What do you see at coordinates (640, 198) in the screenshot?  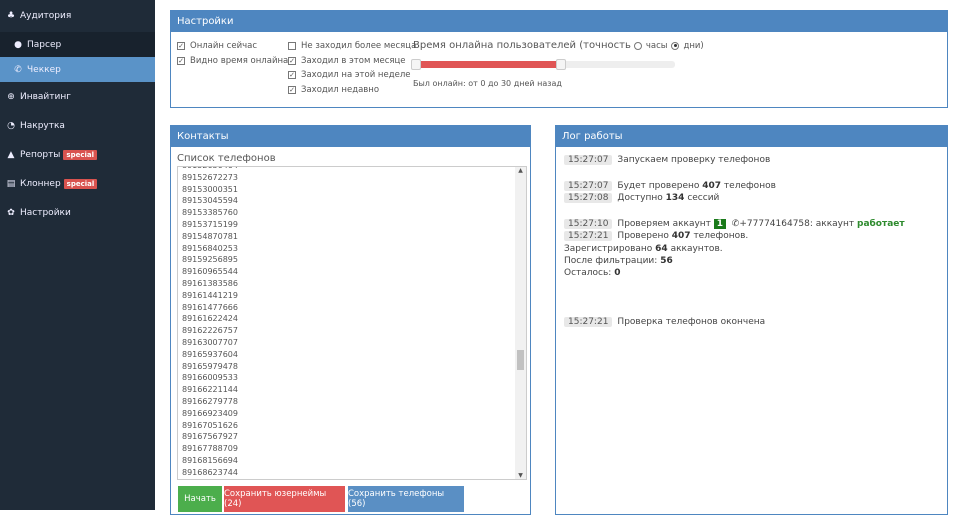 I see `log-text: Доступно` at bounding box center [640, 198].